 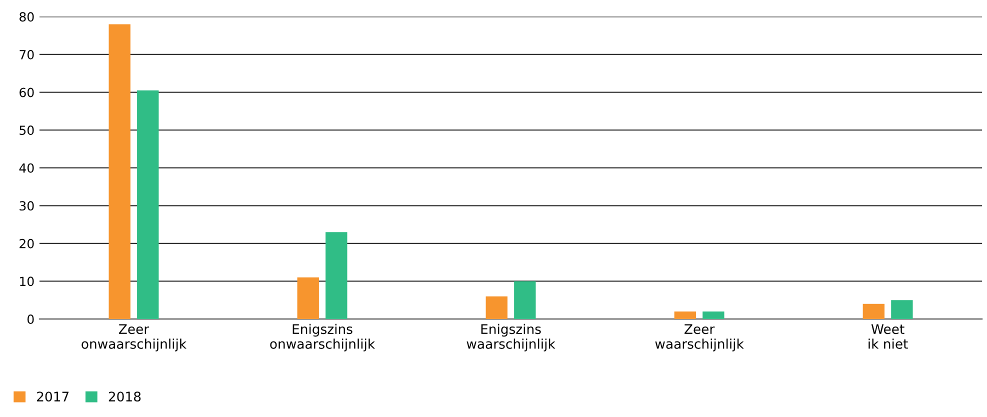 I want to click on x-tick-label: Enigszins onwaarschijnlijk, so click(x=323, y=338).